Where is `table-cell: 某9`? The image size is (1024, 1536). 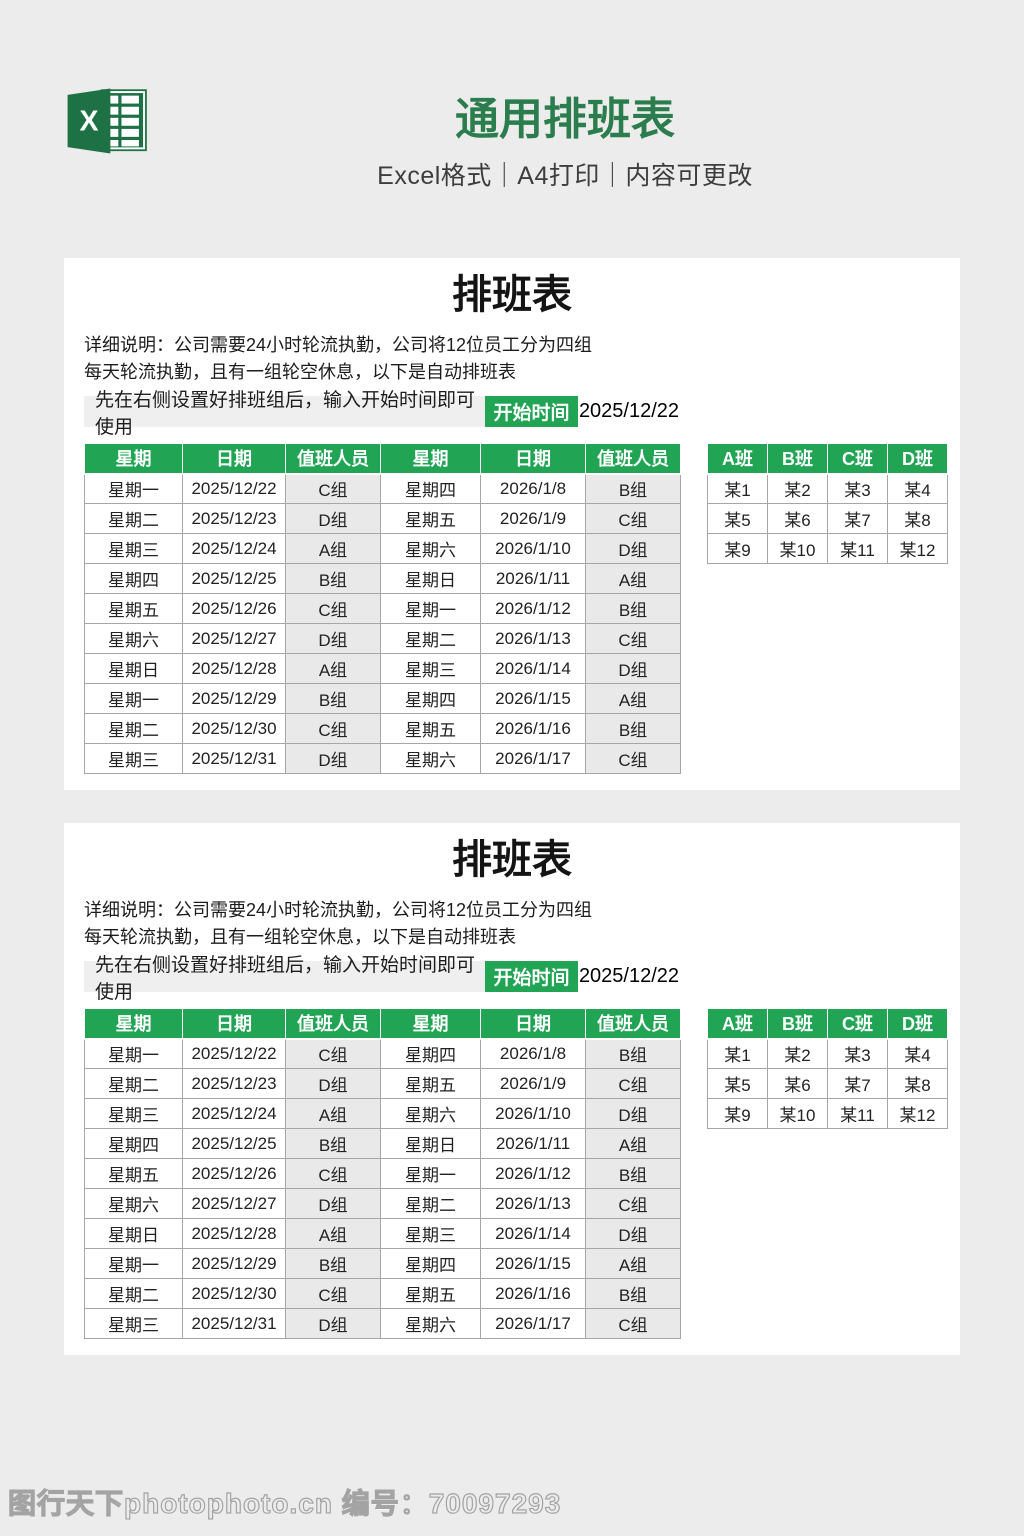 table-cell: 某9 is located at coordinates (737, 548).